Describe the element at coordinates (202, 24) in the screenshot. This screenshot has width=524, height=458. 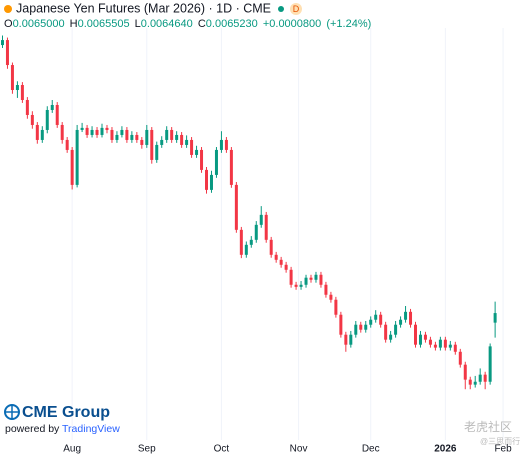
I see `ohlc-key: C` at that location.